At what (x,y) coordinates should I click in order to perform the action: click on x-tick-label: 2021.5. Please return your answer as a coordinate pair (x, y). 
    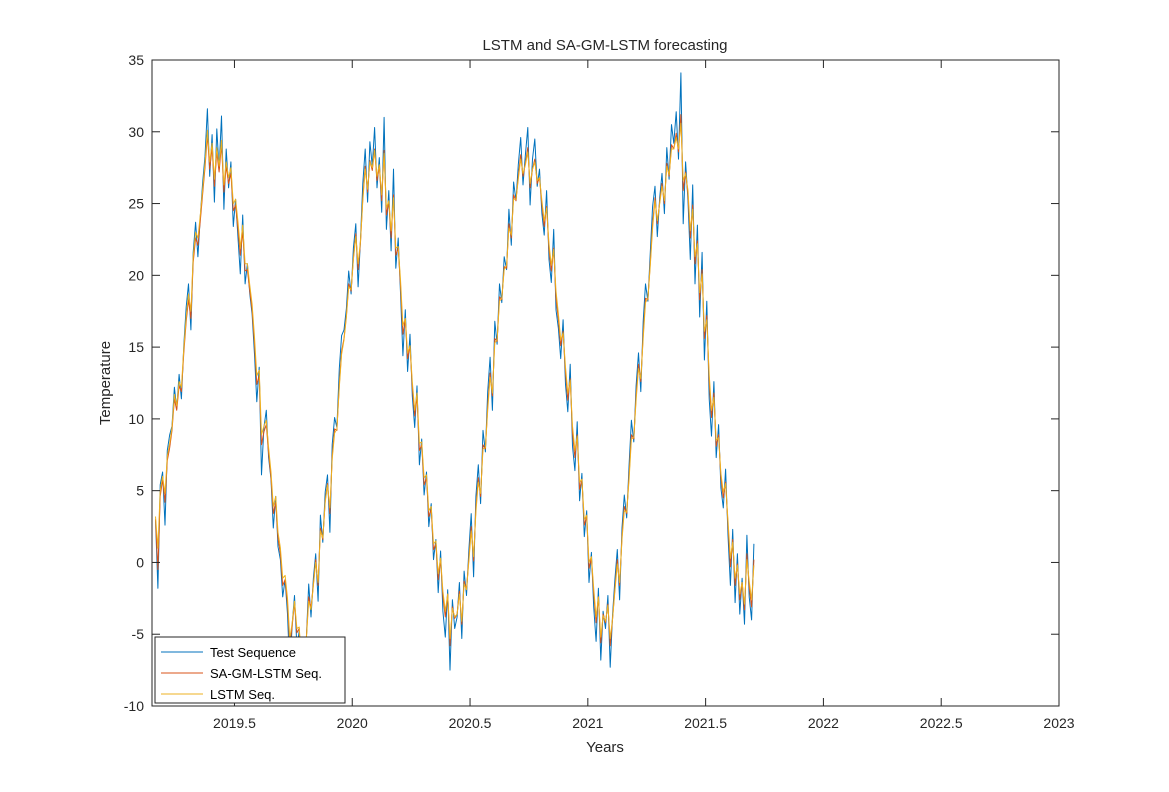
    Looking at the image, I should click on (705, 723).